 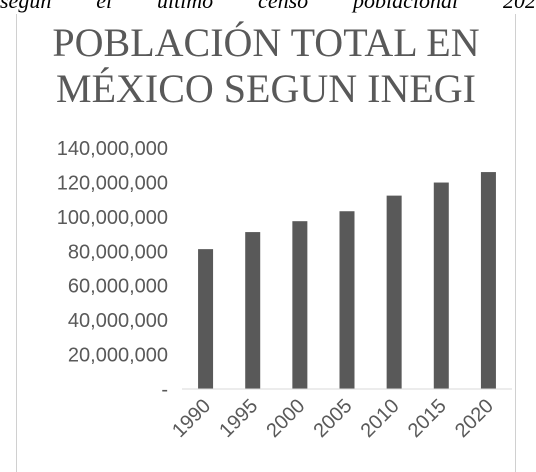 What do you see at coordinates (268, 6) in the screenshot?
I see `clipped-body-text: según el último censo poblacional 202` at bounding box center [268, 6].